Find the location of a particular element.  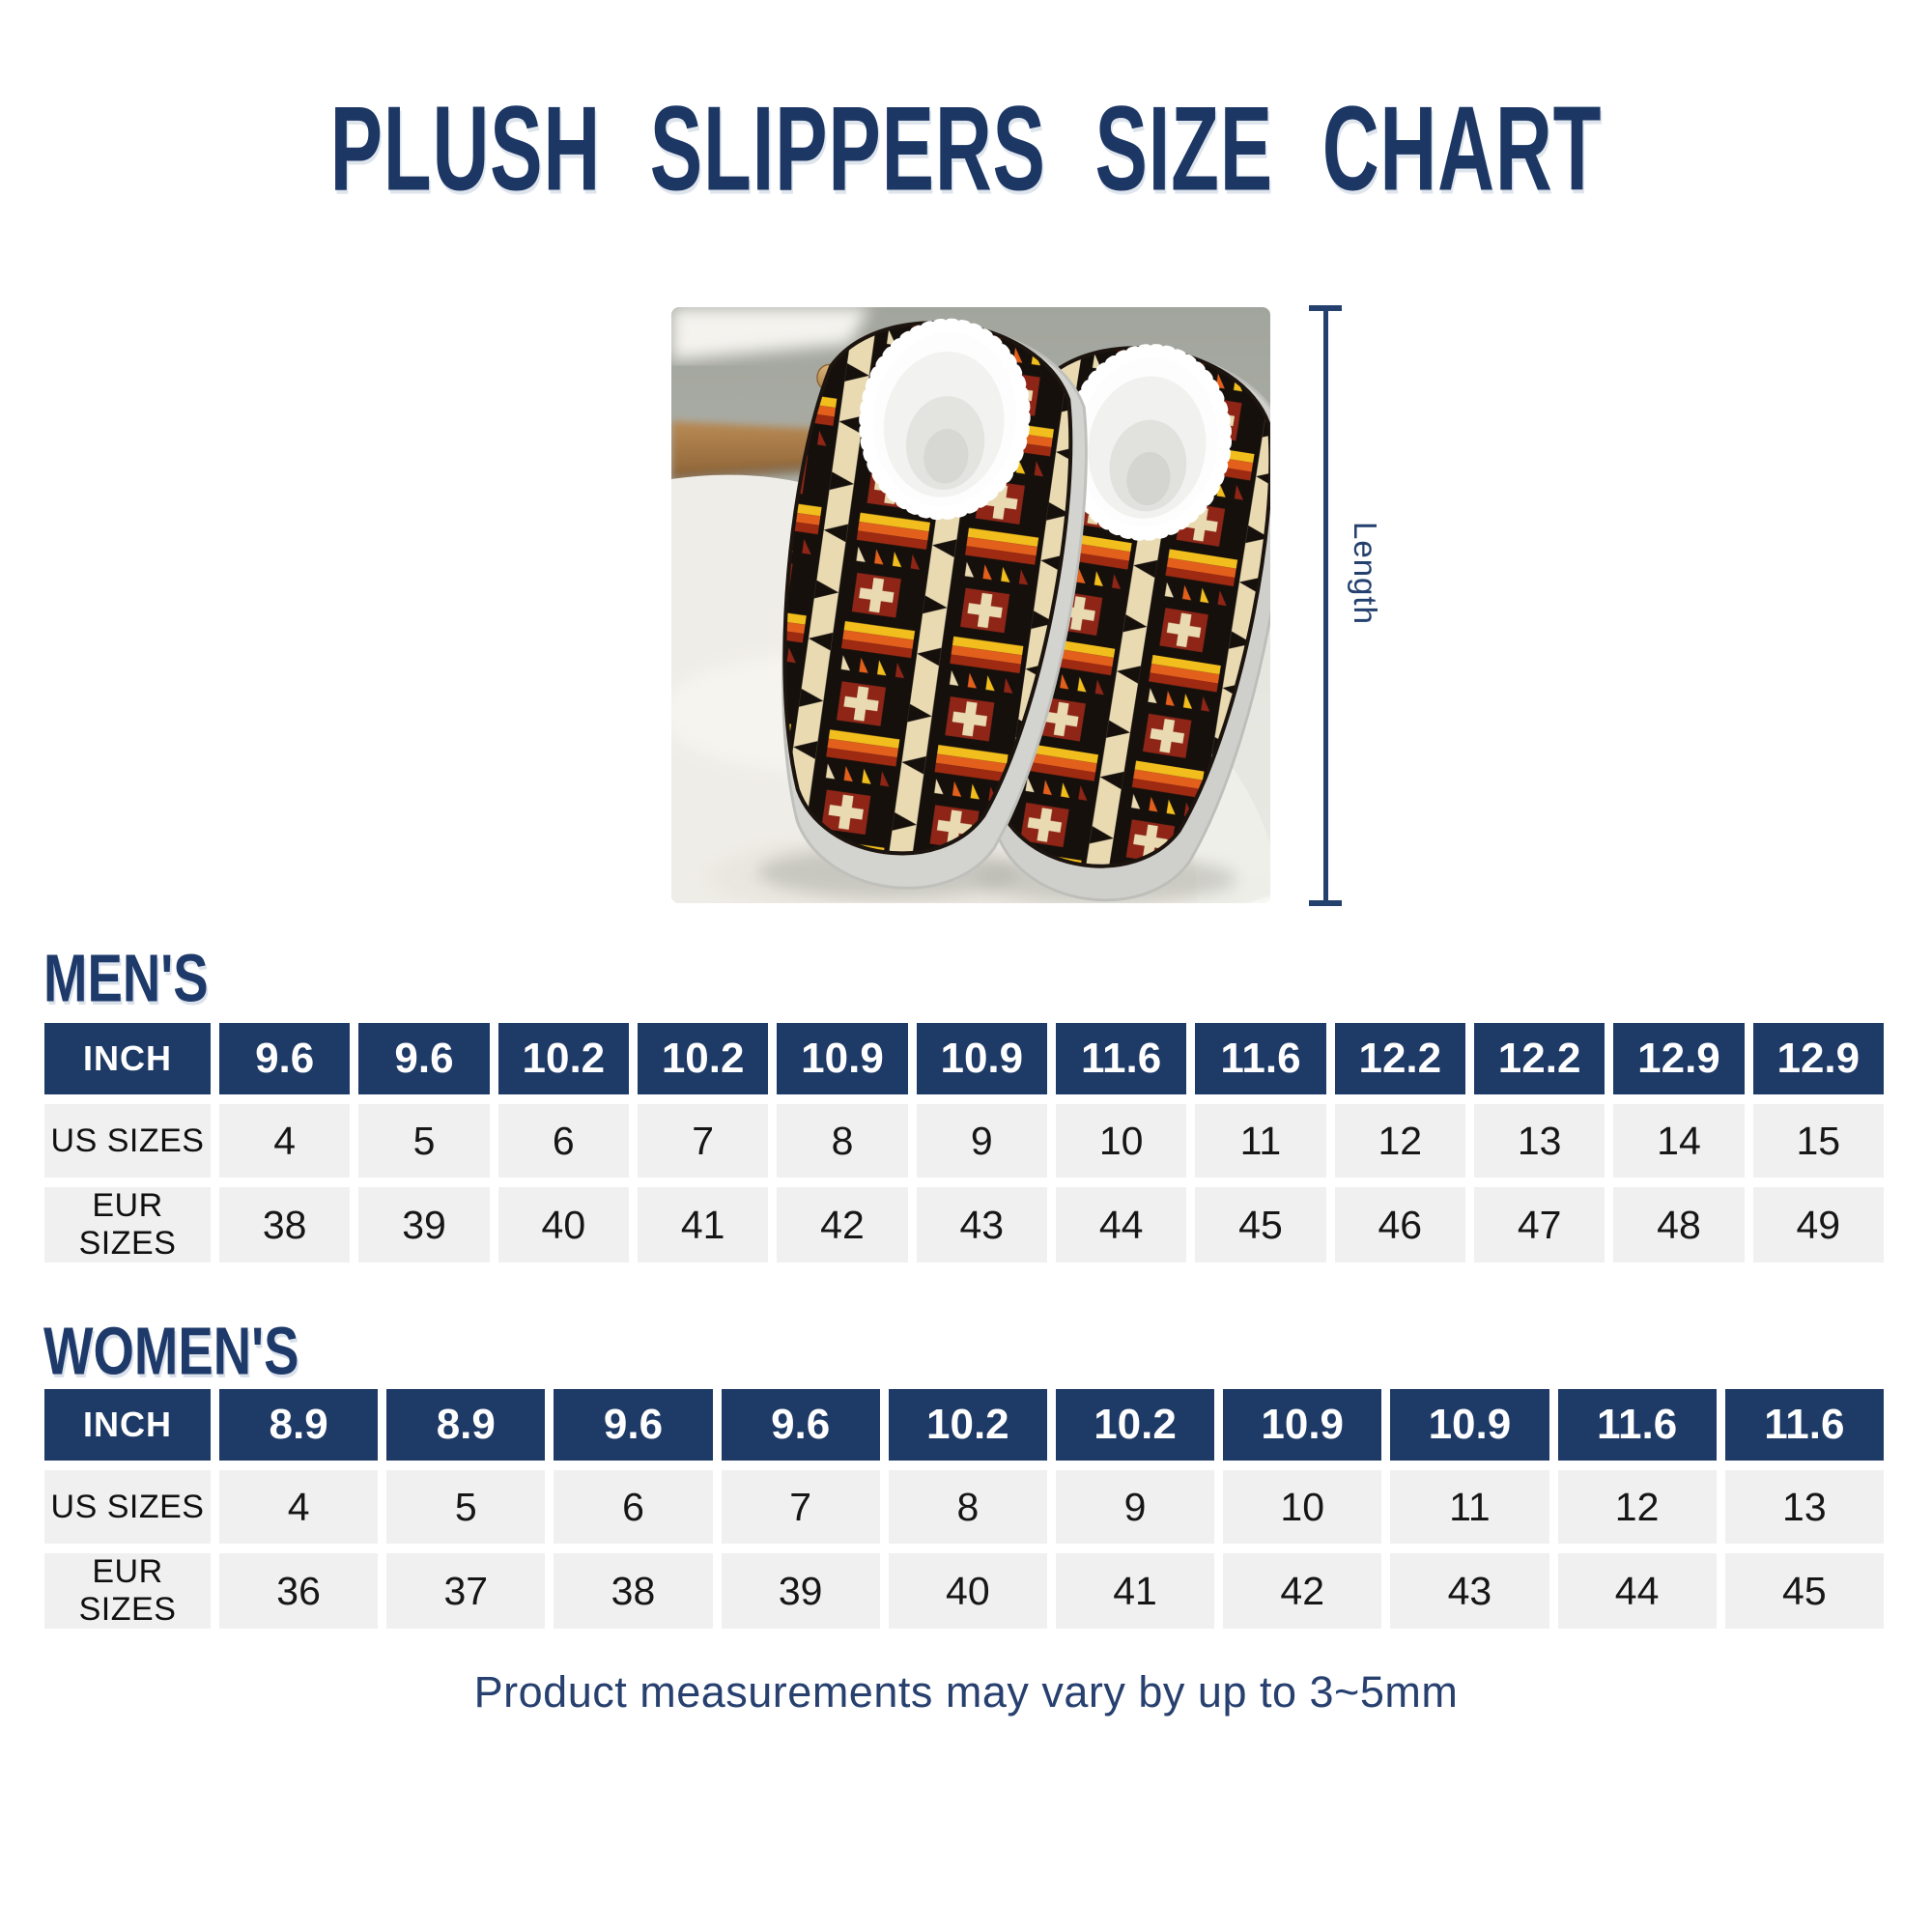

size-value-cell: 37 is located at coordinates (466, 1591).